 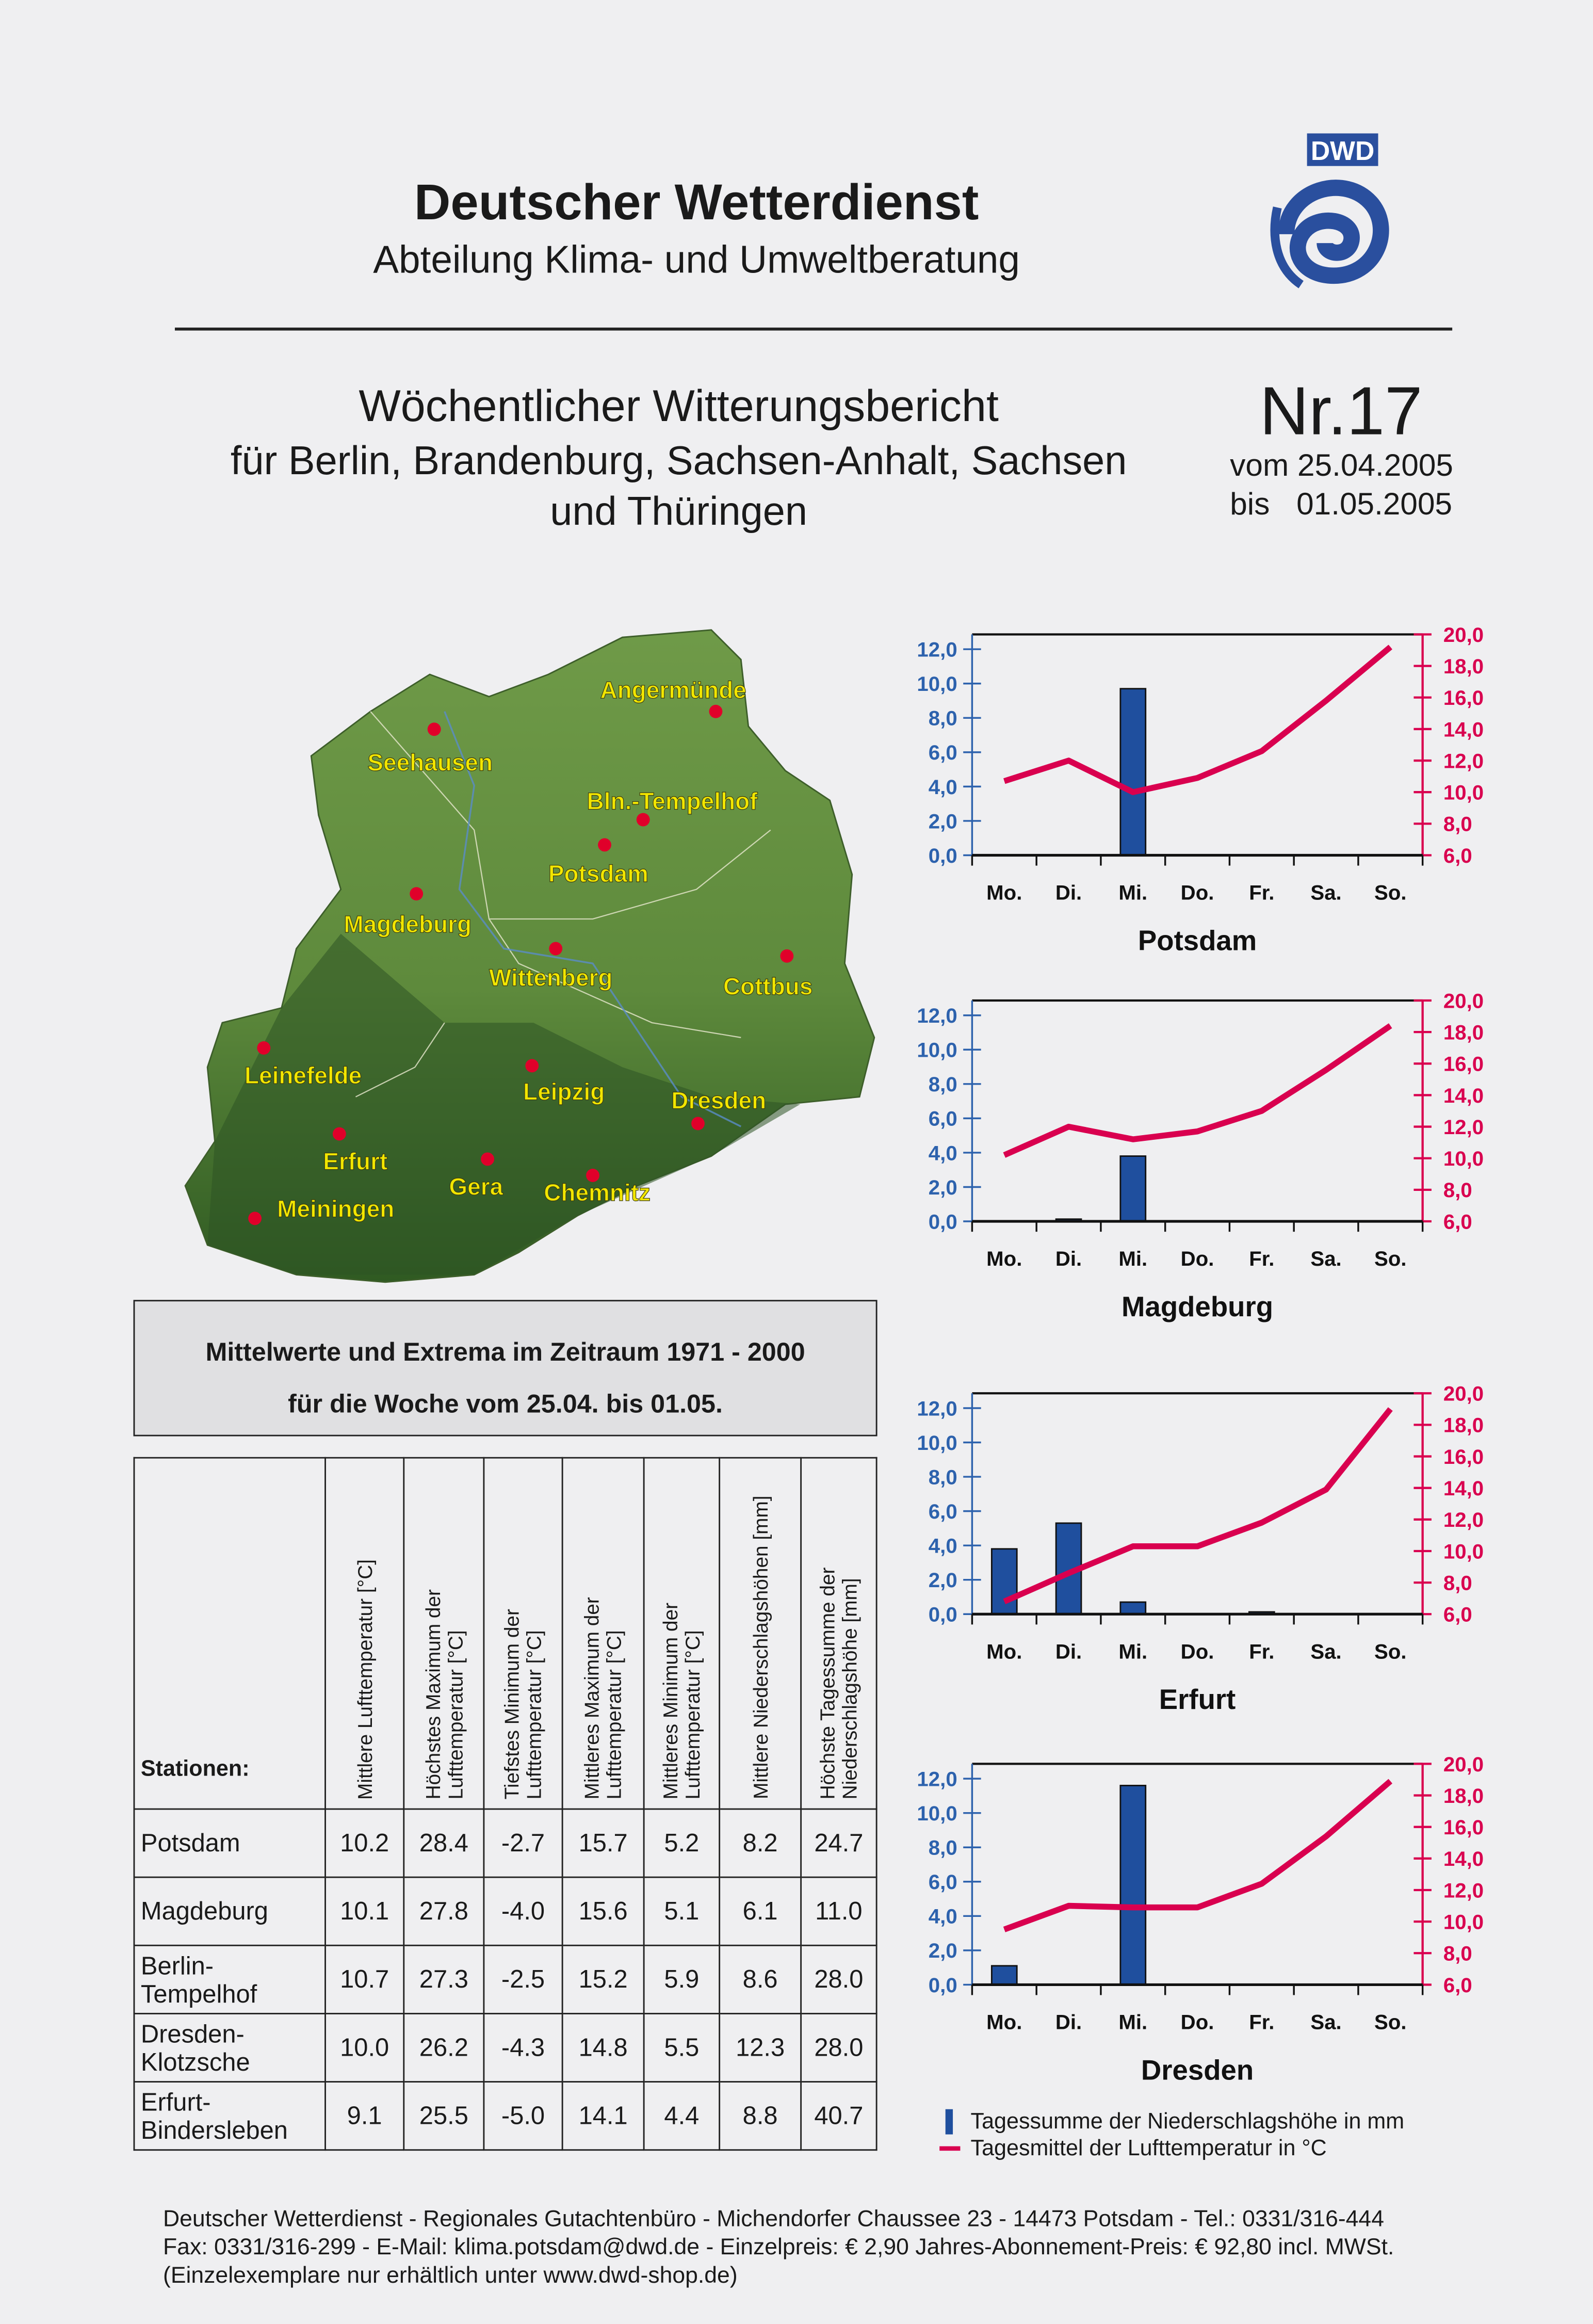 What do you see at coordinates (1197, 2070) in the screenshot?
I see `chart-station-title: Dresden` at bounding box center [1197, 2070].